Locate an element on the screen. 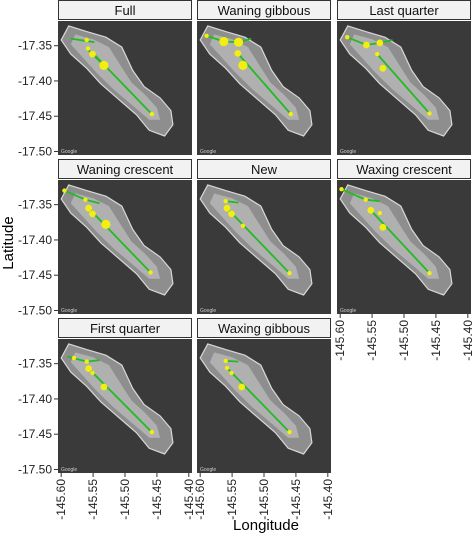  facet-panel: New Google is located at coordinates (264, 236).